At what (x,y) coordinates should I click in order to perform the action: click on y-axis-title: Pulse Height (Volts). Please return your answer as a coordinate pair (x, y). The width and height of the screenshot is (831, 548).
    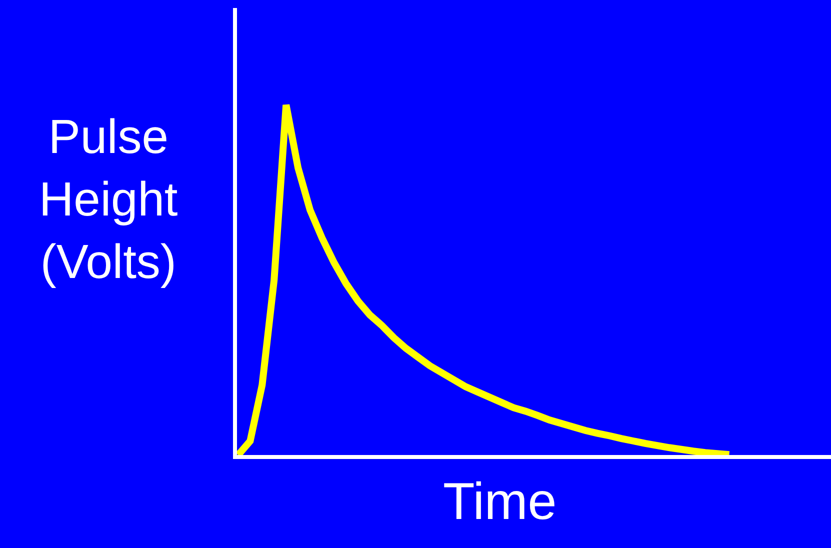
    Looking at the image, I should click on (108, 200).